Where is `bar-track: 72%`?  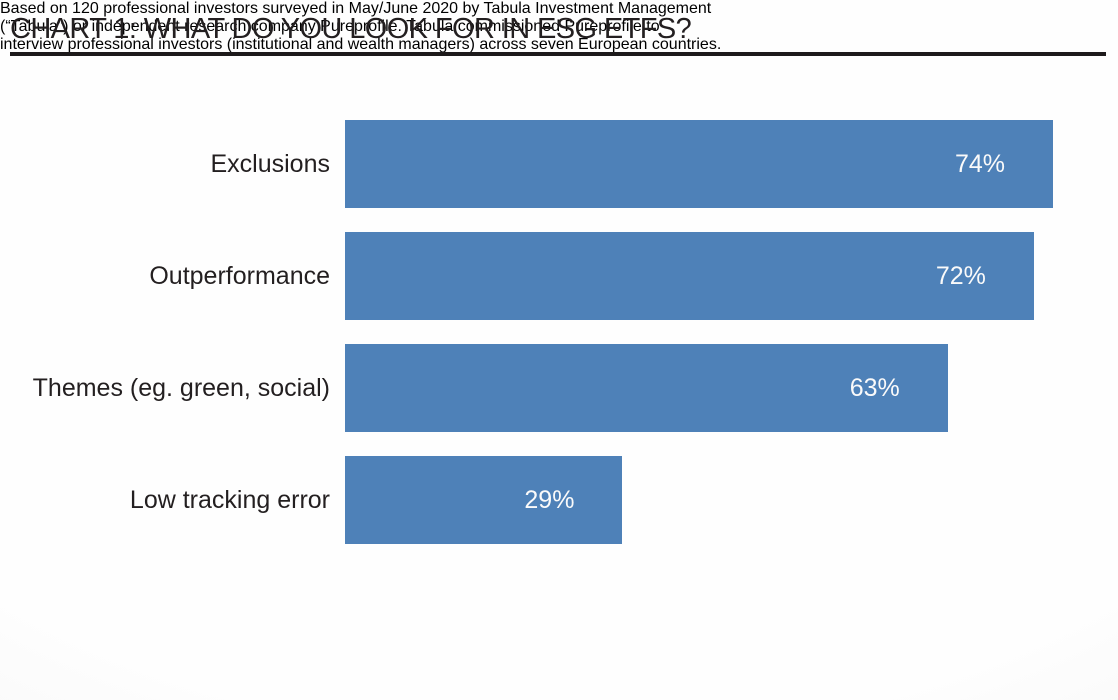
bar-track: 72% is located at coordinates (699, 276).